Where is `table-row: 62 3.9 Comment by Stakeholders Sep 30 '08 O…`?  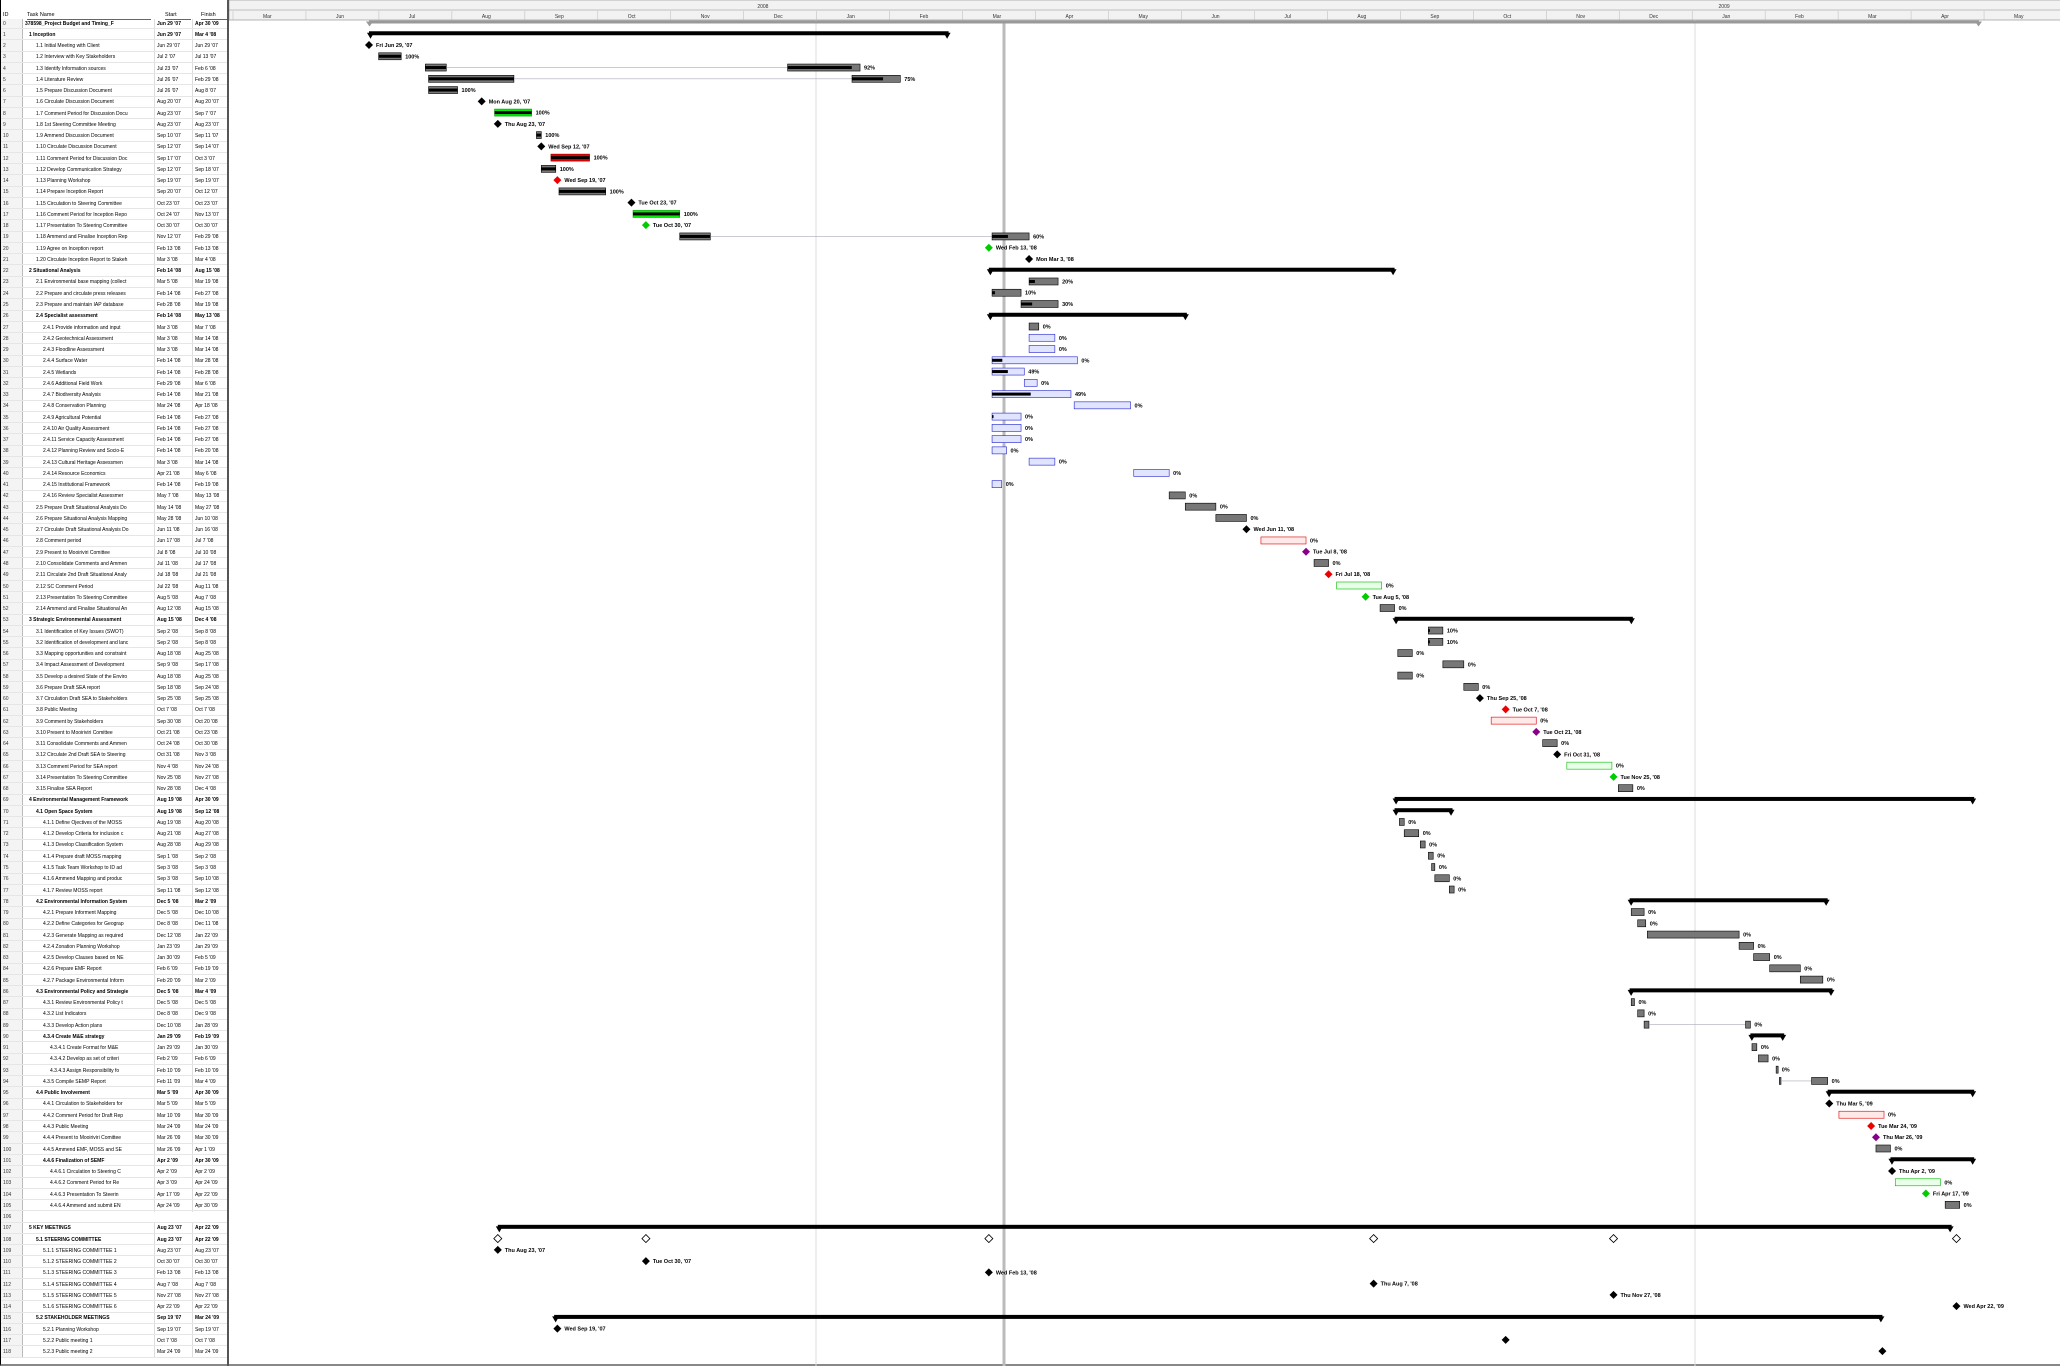
table-row: 62 3.9 Comment by Stakeholders Sep 30 '08 O… is located at coordinates (114, 722).